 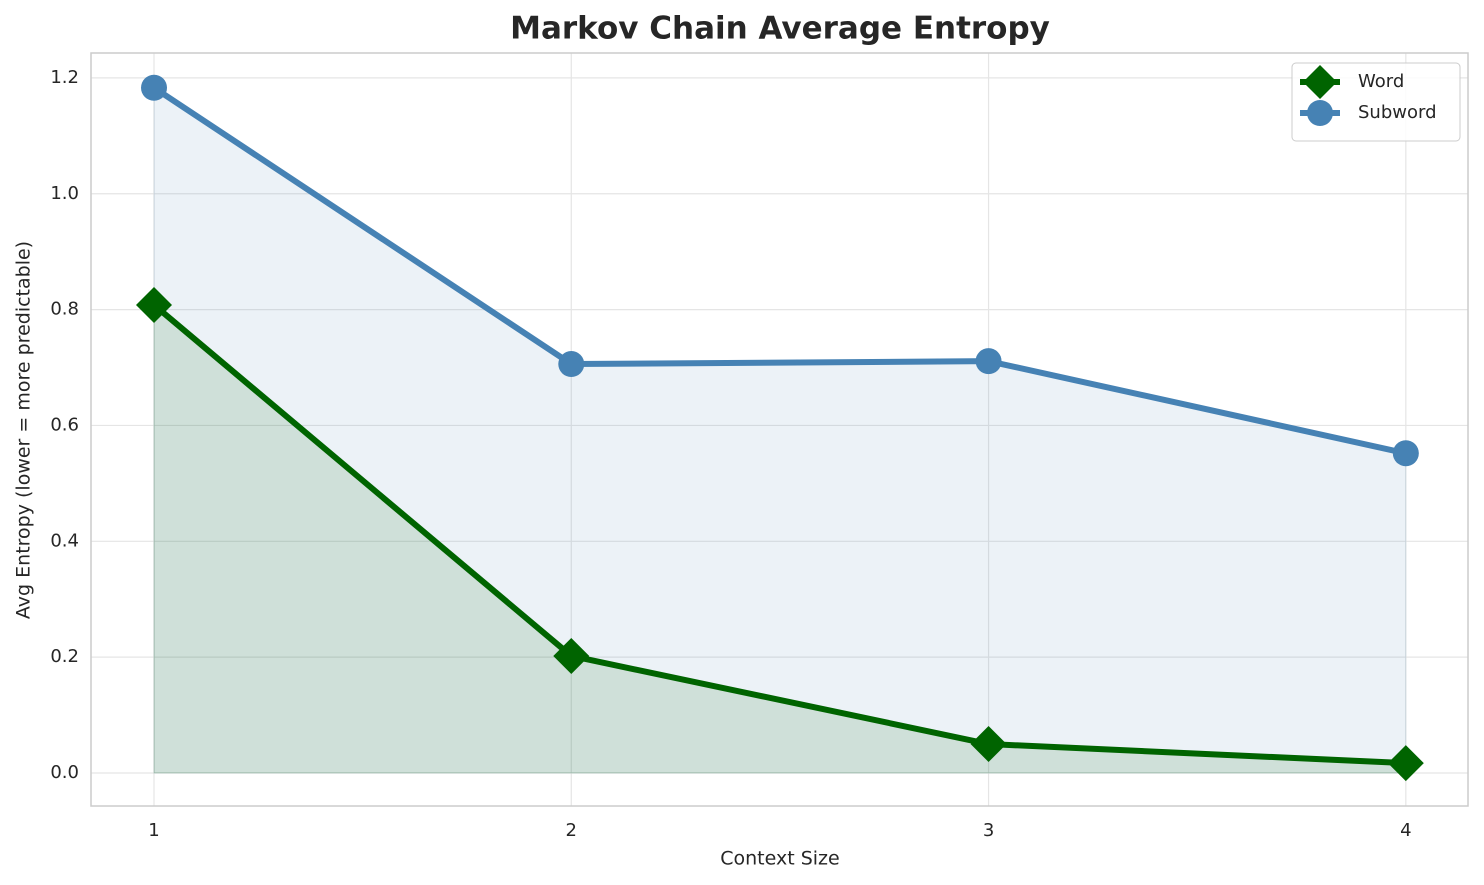 I want to click on y-tick-label: 0.2, so click(x=64, y=656).